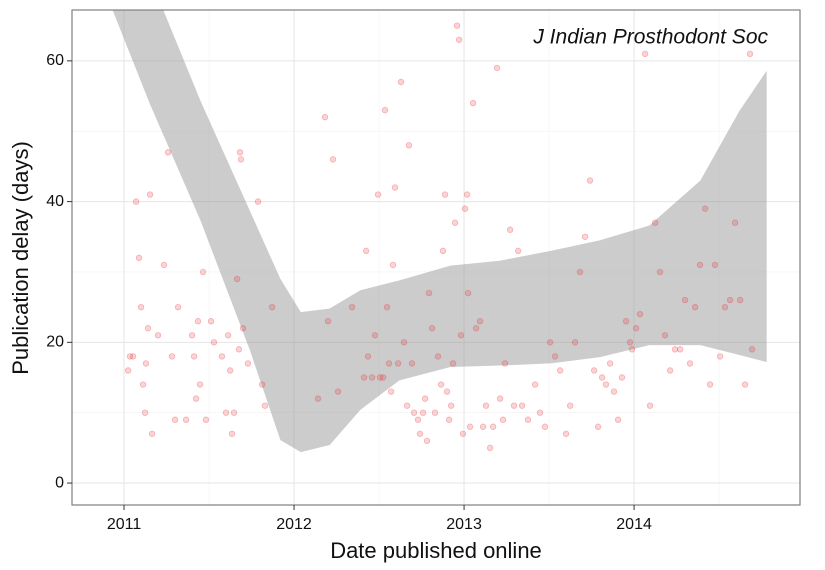 The width and height of the screenshot is (825, 570). Describe the element at coordinates (464, 524) in the screenshot. I see `x-tick-label: 2013` at that location.